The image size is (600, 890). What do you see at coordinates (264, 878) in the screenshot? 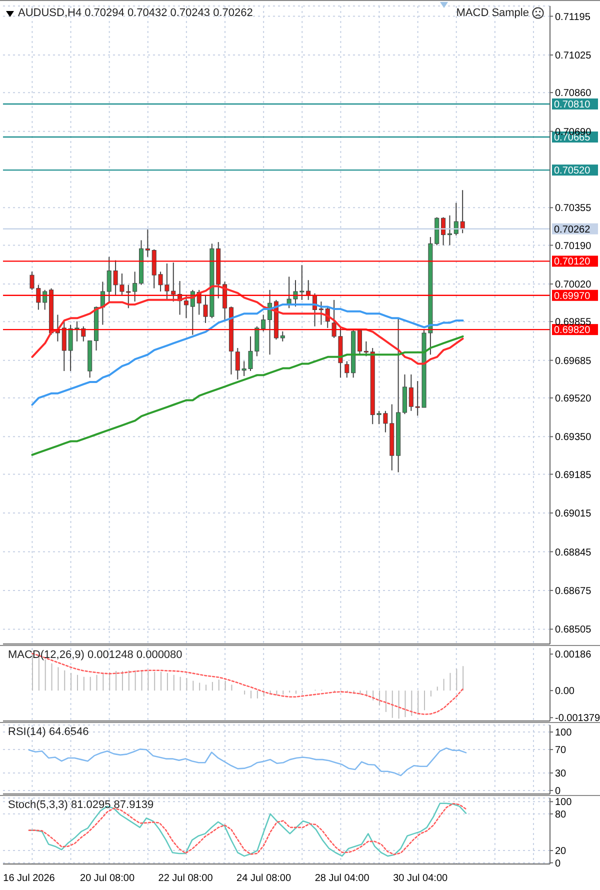
I see `x-tick-label: 24 Jul 08:00` at bounding box center [264, 878].